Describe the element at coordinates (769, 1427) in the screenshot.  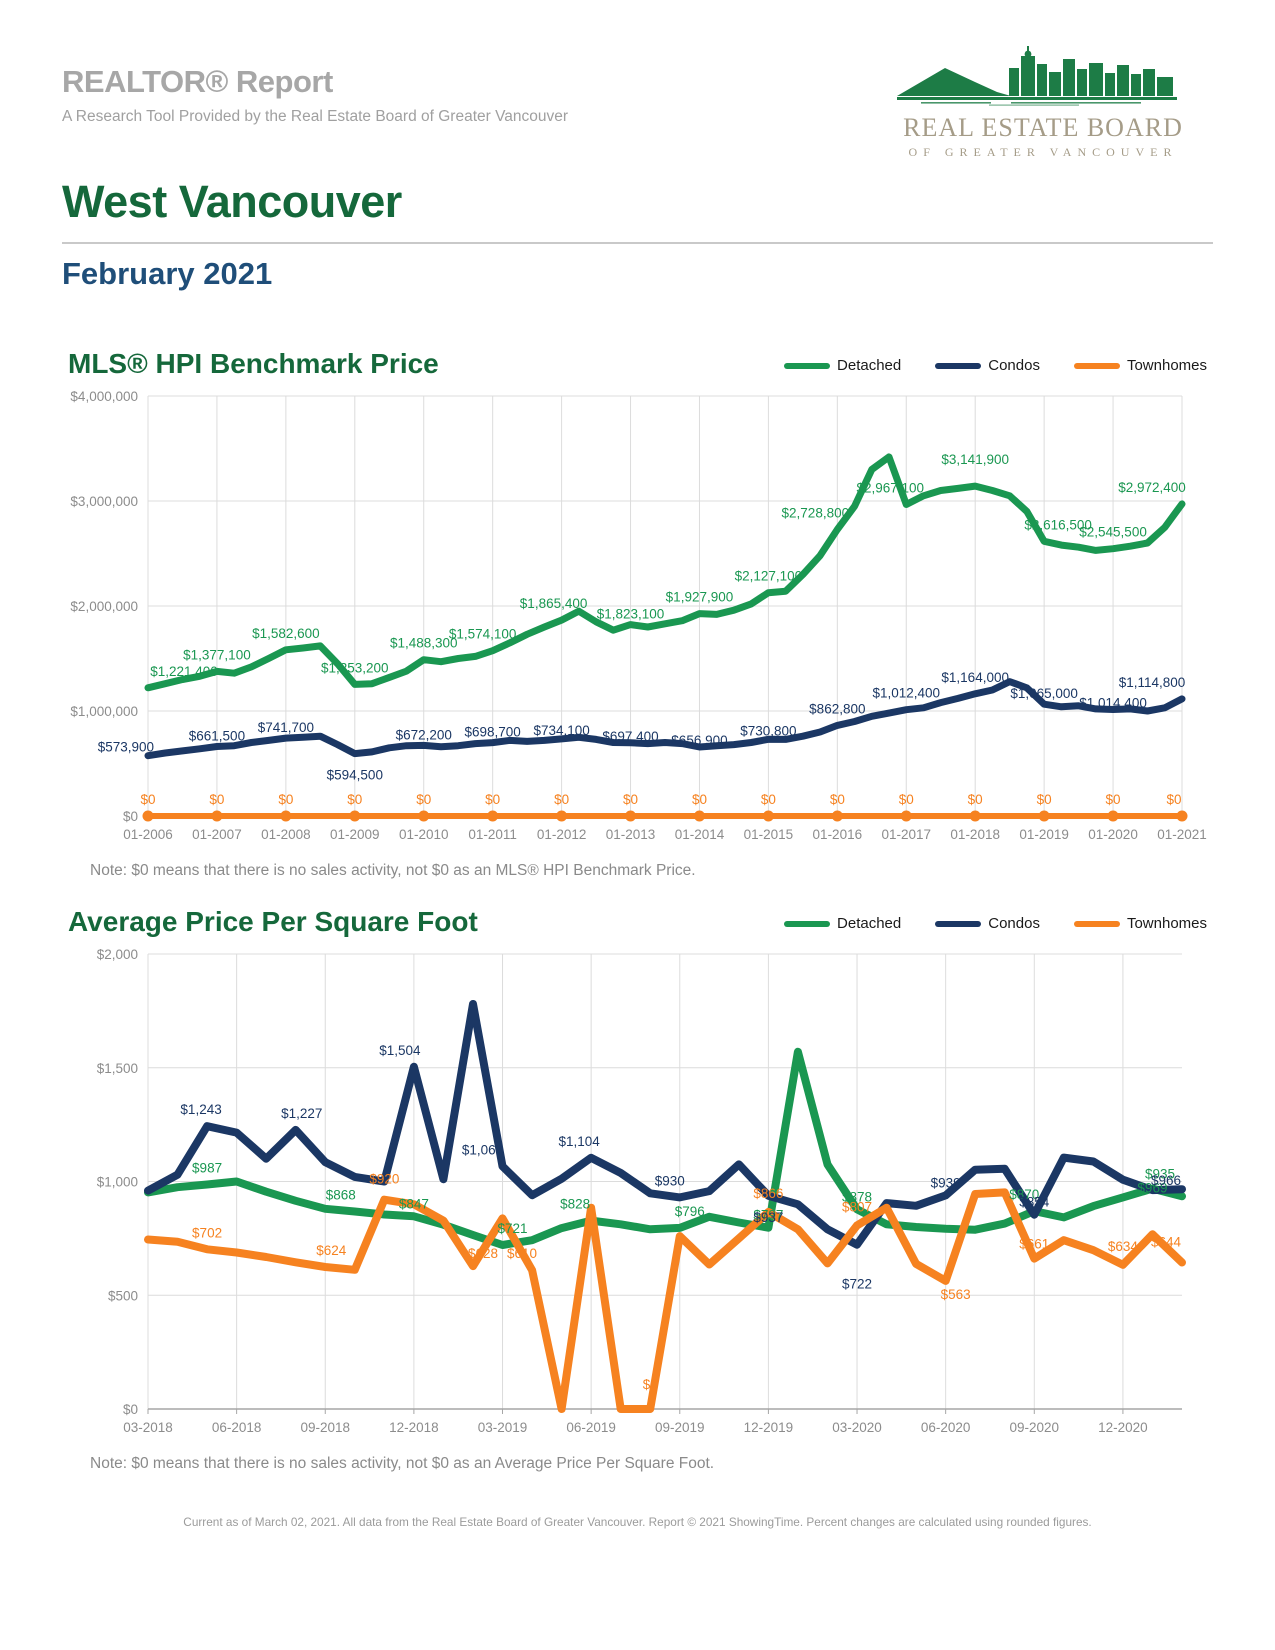
I see `svg-text: 12-2019` at that location.